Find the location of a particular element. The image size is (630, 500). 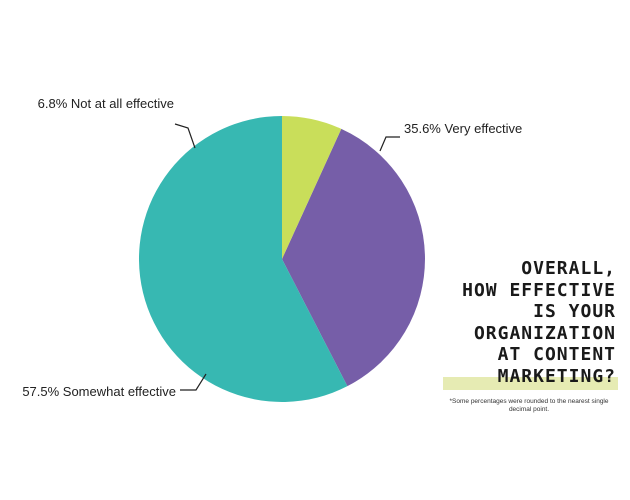

slice-label: 6.8% Not at all effective is located at coordinates (106, 103).